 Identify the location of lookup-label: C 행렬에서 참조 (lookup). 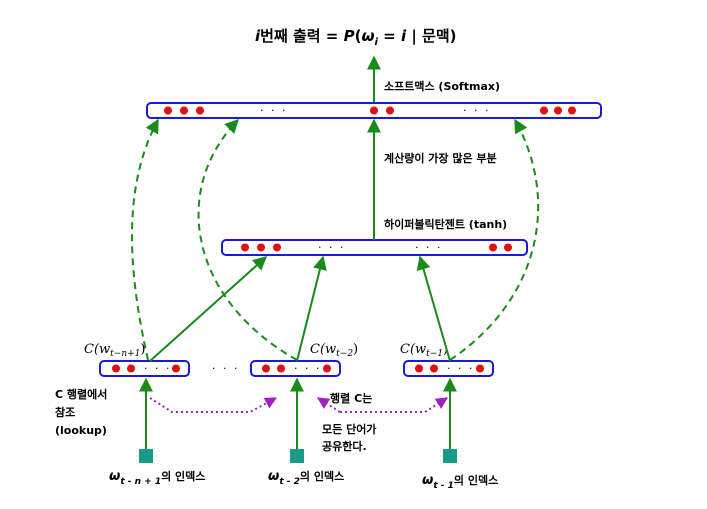
(83, 412).